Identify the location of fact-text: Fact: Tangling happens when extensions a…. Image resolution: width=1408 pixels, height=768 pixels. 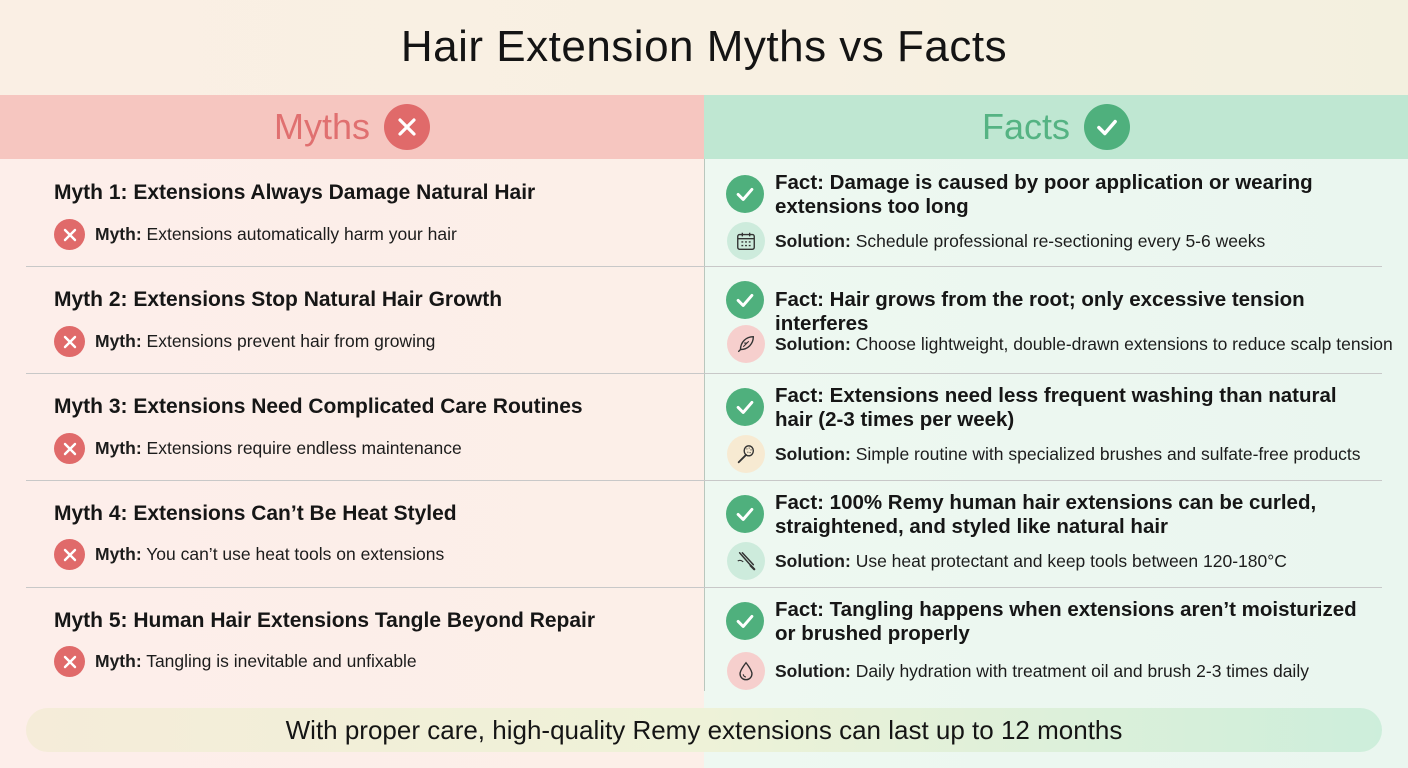
(1066, 621).